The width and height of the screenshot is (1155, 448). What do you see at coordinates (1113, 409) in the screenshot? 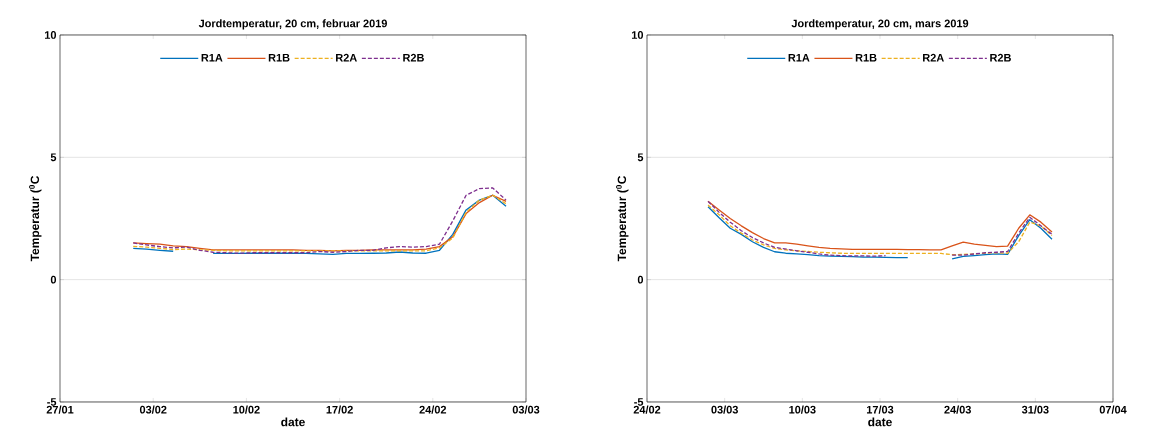
I see `x-tick-label: 07/04` at bounding box center [1113, 409].